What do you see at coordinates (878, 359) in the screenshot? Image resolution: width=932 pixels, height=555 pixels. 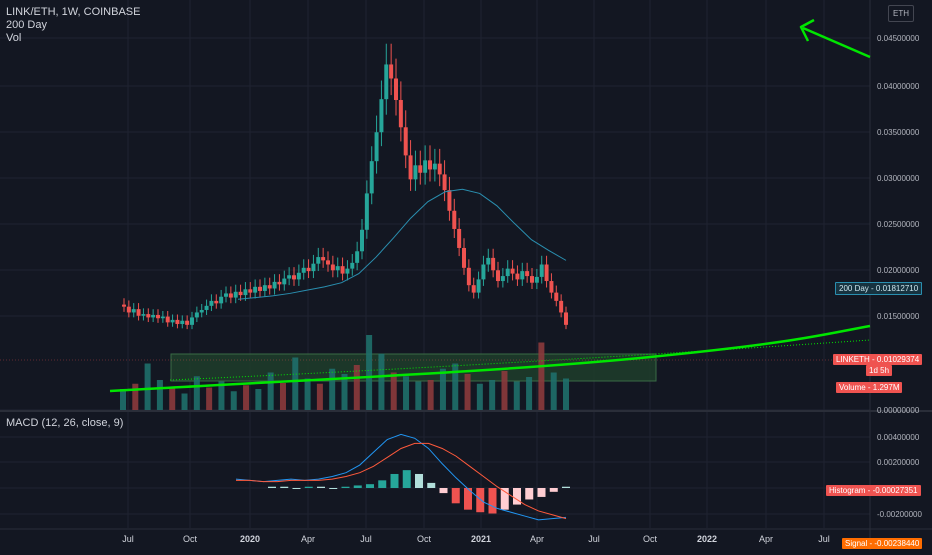 I see `last-price-tag: LINKETH - 0.01029374` at bounding box center [878, 359].